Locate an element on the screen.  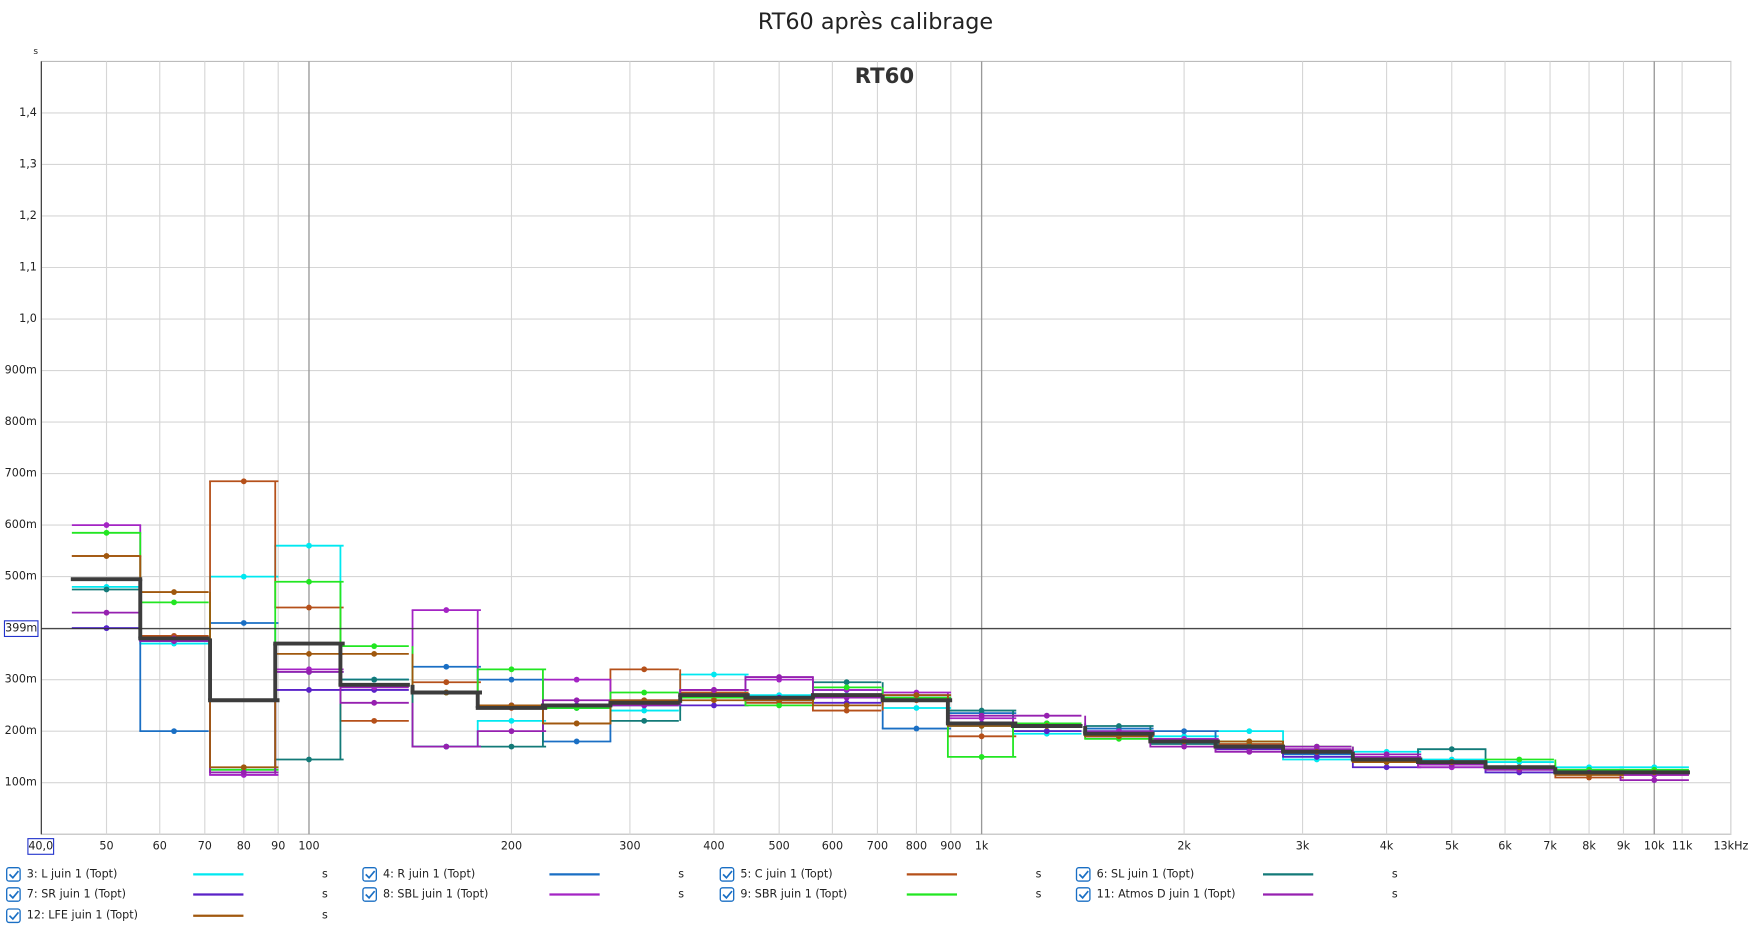
legend-item: 11: Atmos D juin 1 (Topt) s is located at coordinates (1236, 894).